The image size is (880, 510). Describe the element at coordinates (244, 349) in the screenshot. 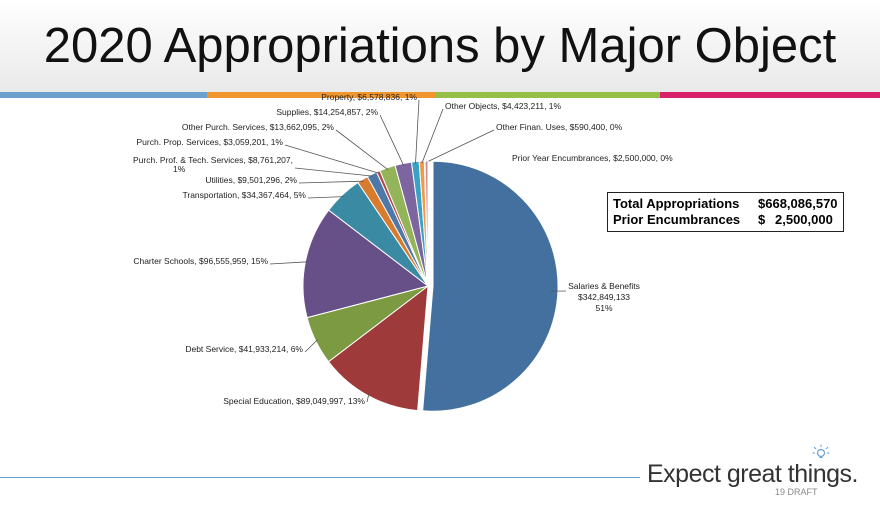

I see `slice-label: Debt Service, $41,933,214, 6%` at that location.